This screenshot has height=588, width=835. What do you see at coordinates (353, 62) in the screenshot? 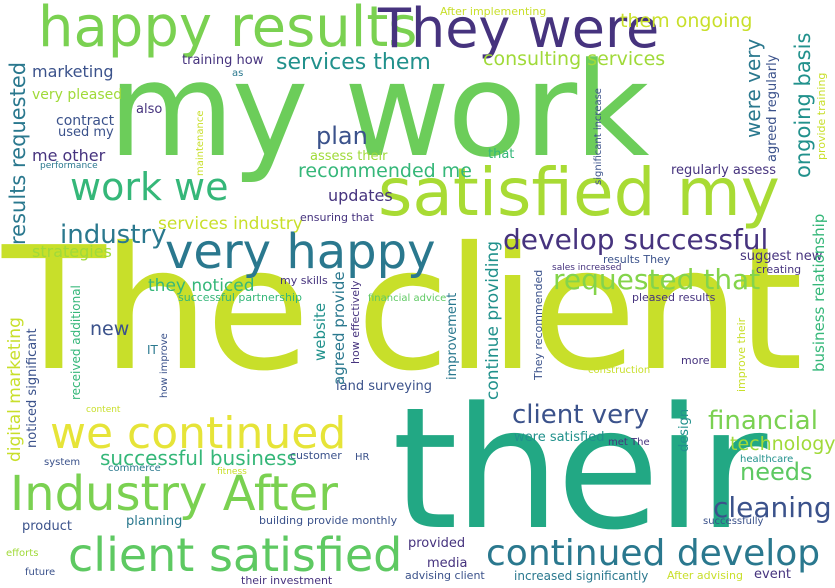
I see `word-services-them: services them` at bounding box center [353, 62].